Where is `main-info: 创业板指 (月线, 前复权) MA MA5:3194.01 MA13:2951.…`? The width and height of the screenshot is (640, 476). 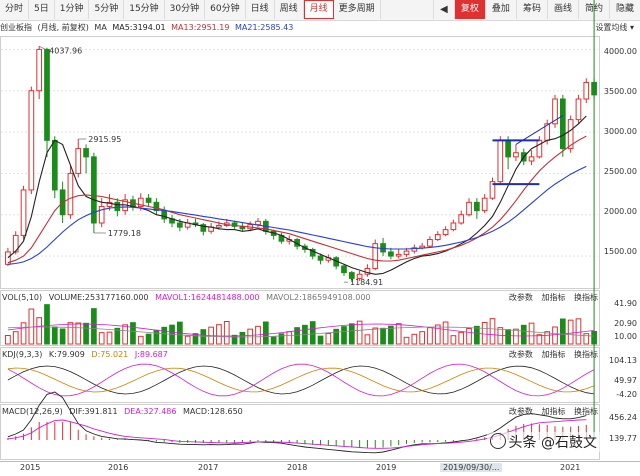
main-info: 创业板指 (月线, 前复权) MA MA5:3194.01 MA13:2951.… is located at coordinates (148, 28).